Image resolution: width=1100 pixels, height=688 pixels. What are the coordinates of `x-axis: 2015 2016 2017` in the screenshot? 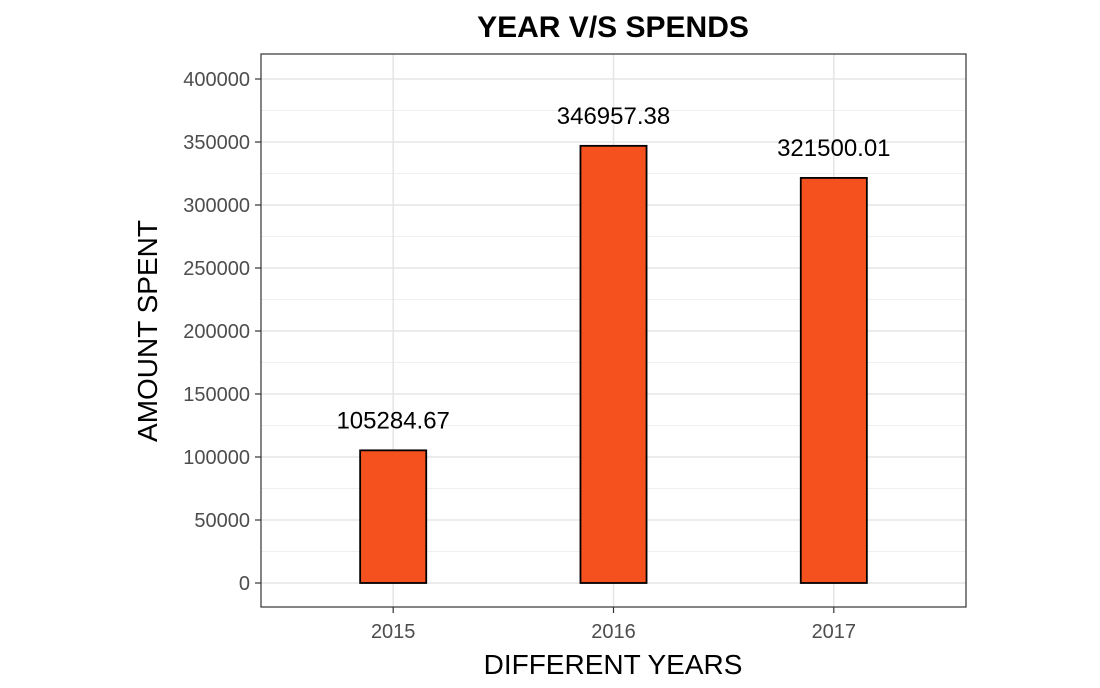 It's located at (613, 625).